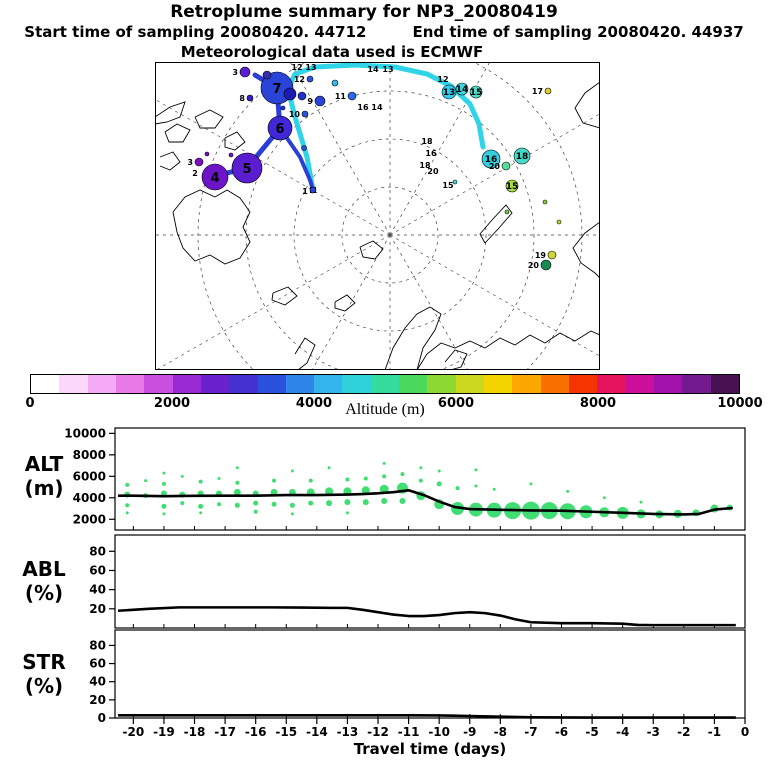  What do you see at coordinates (425, 502) in the screenshot?
I see `alt-mean-line` at bounding box center [425, 502].